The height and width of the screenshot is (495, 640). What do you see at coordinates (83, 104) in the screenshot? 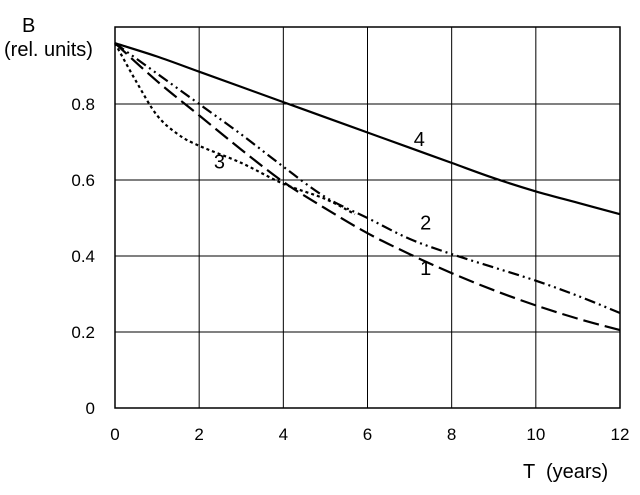
I see `y-tick-label: 0.8` at bounding box center [83, 104].